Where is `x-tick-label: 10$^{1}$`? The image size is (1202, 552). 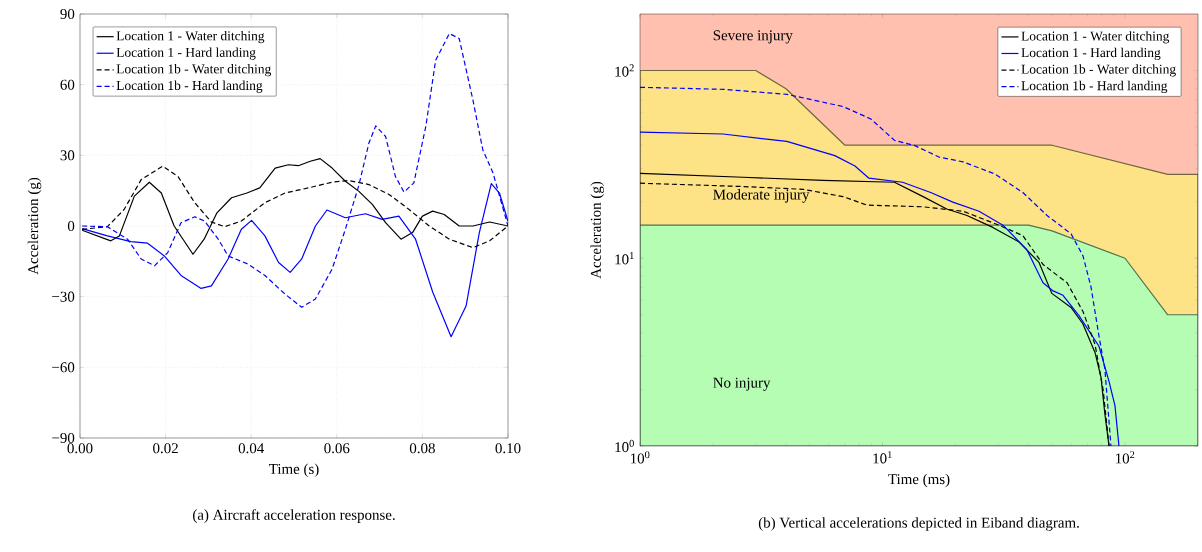
x-tick-label: 10$^{1}$ is located at coordinates (882, 457).